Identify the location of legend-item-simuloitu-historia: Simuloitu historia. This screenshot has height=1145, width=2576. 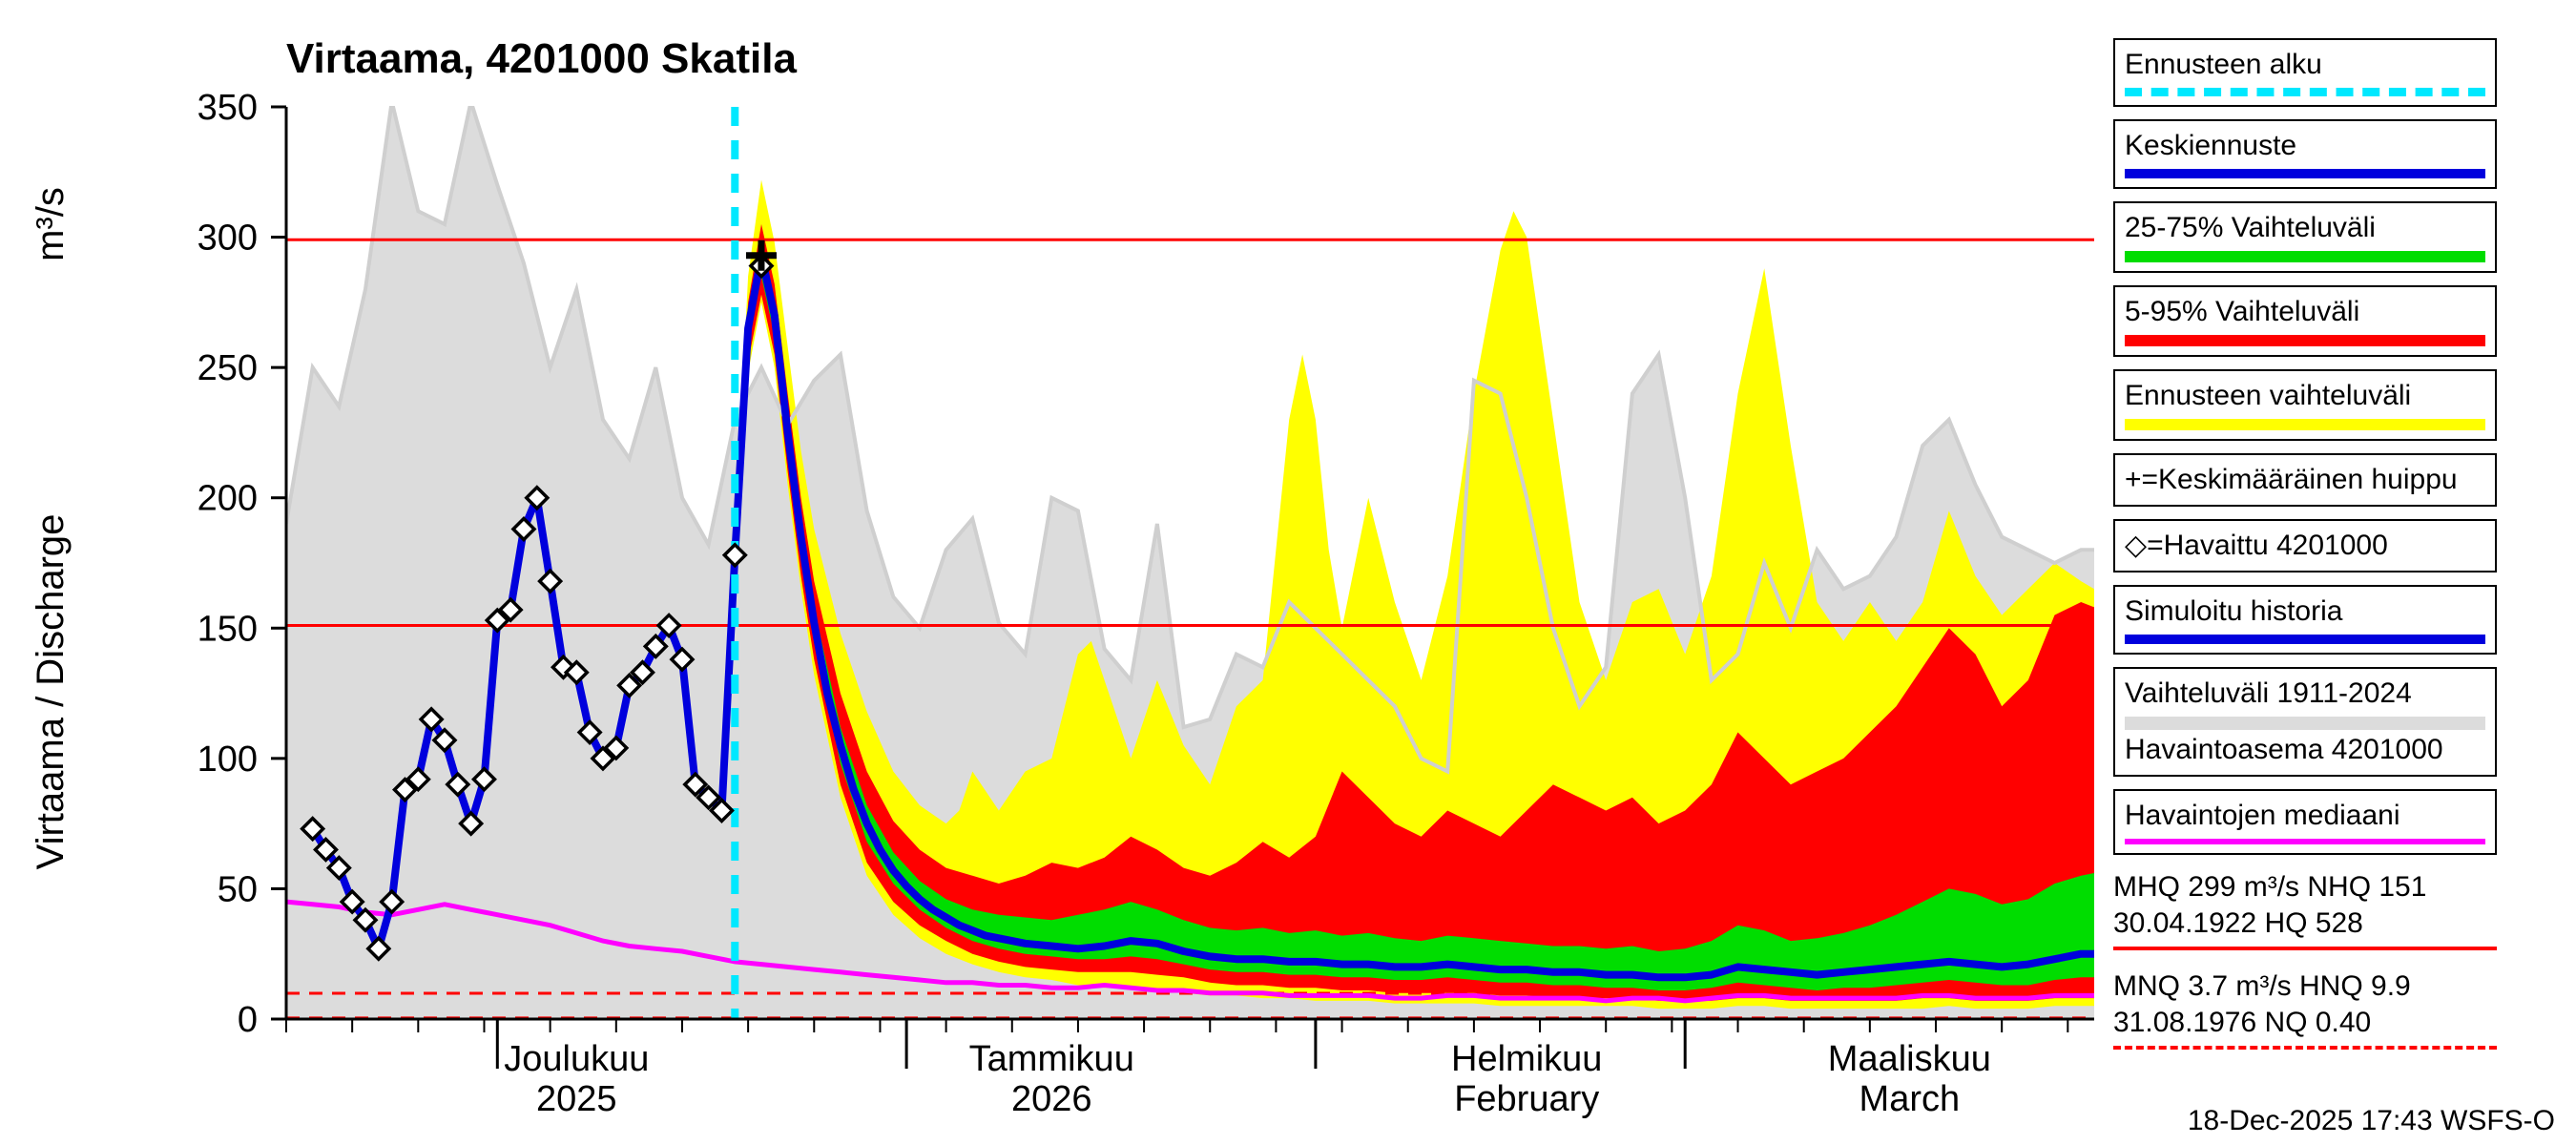
(2305, 620).